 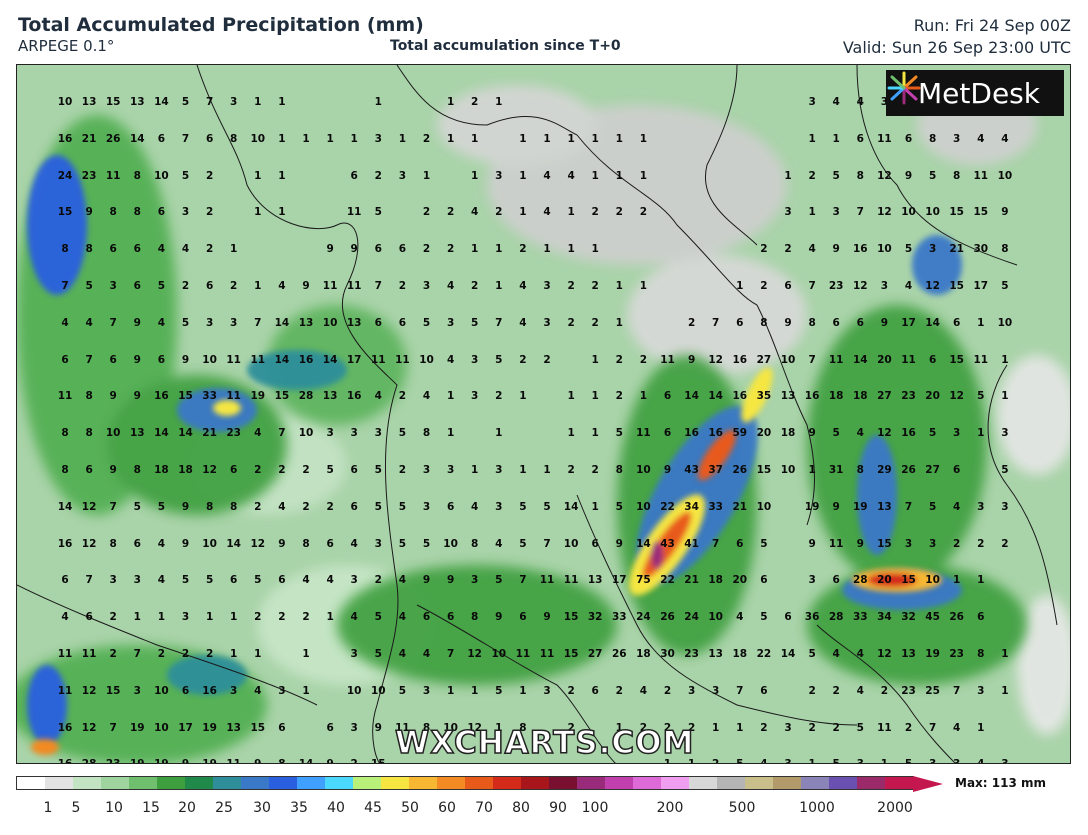 I want to click on precip-value: 24, so click(x=643, y=617).